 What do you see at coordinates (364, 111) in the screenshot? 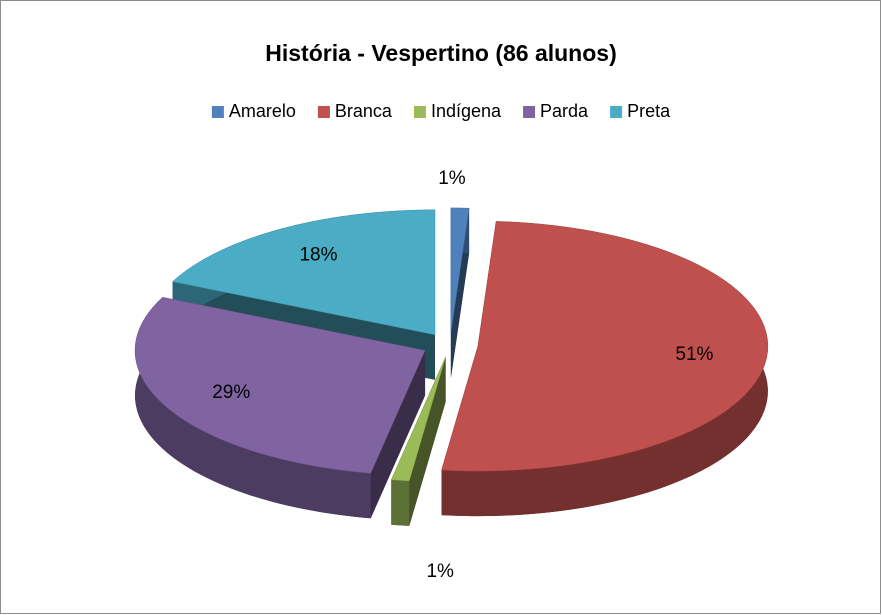
I see `legend-label: Branca` at bounding box center [364, 111].